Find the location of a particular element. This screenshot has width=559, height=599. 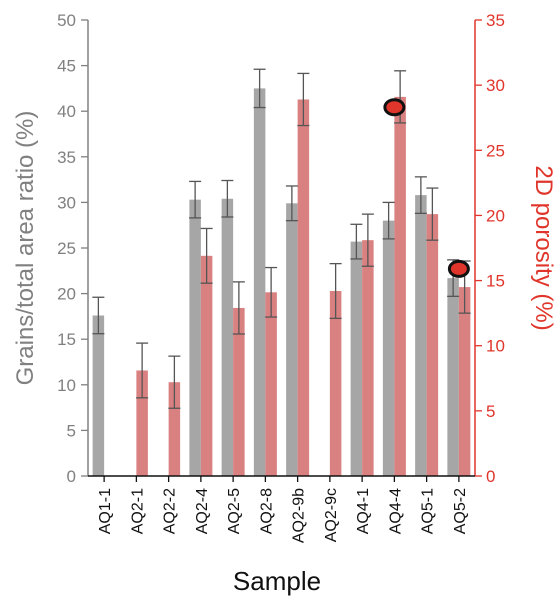

y-axis-left-tick-label: 30 is located at coordinates (66, 202).